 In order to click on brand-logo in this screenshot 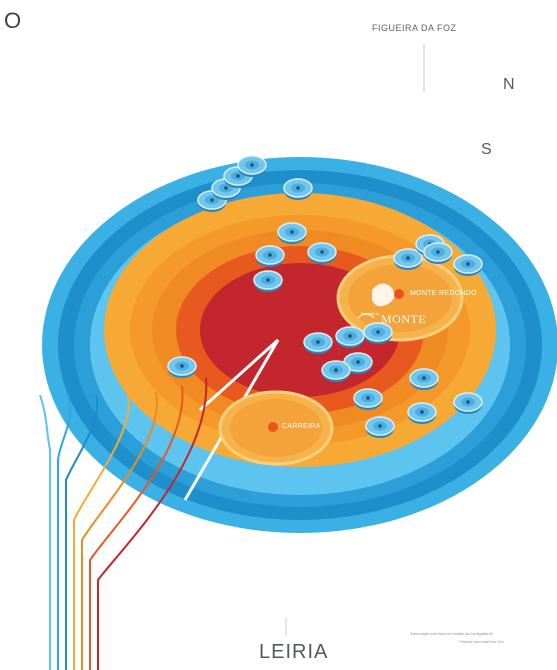, I will do `click(376, 301)`.